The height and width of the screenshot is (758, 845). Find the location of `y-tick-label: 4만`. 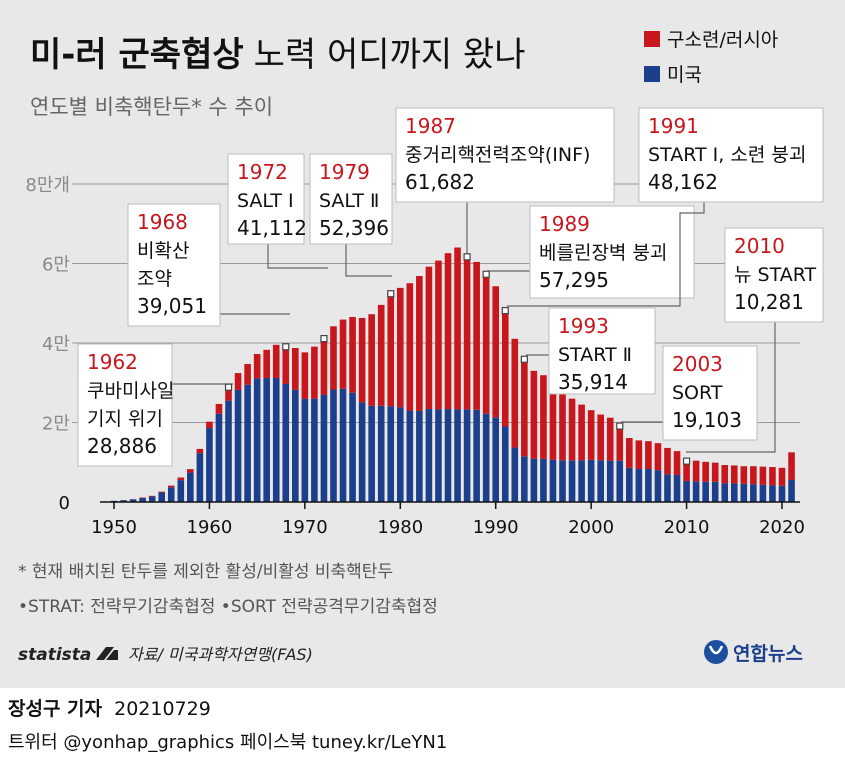

y-tick-label: 4만 is located at coordinates (56, 344).